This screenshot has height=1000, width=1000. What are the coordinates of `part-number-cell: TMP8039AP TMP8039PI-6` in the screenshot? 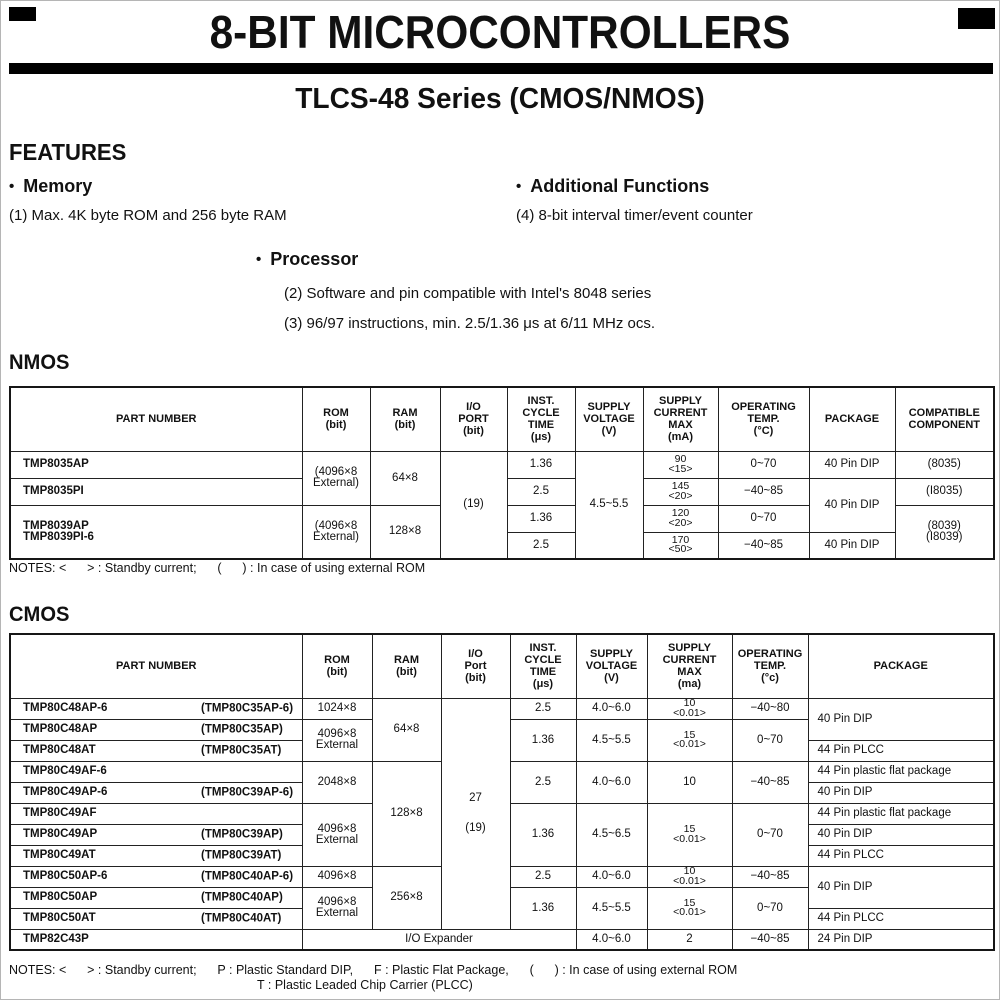 It's located at (156, 532).